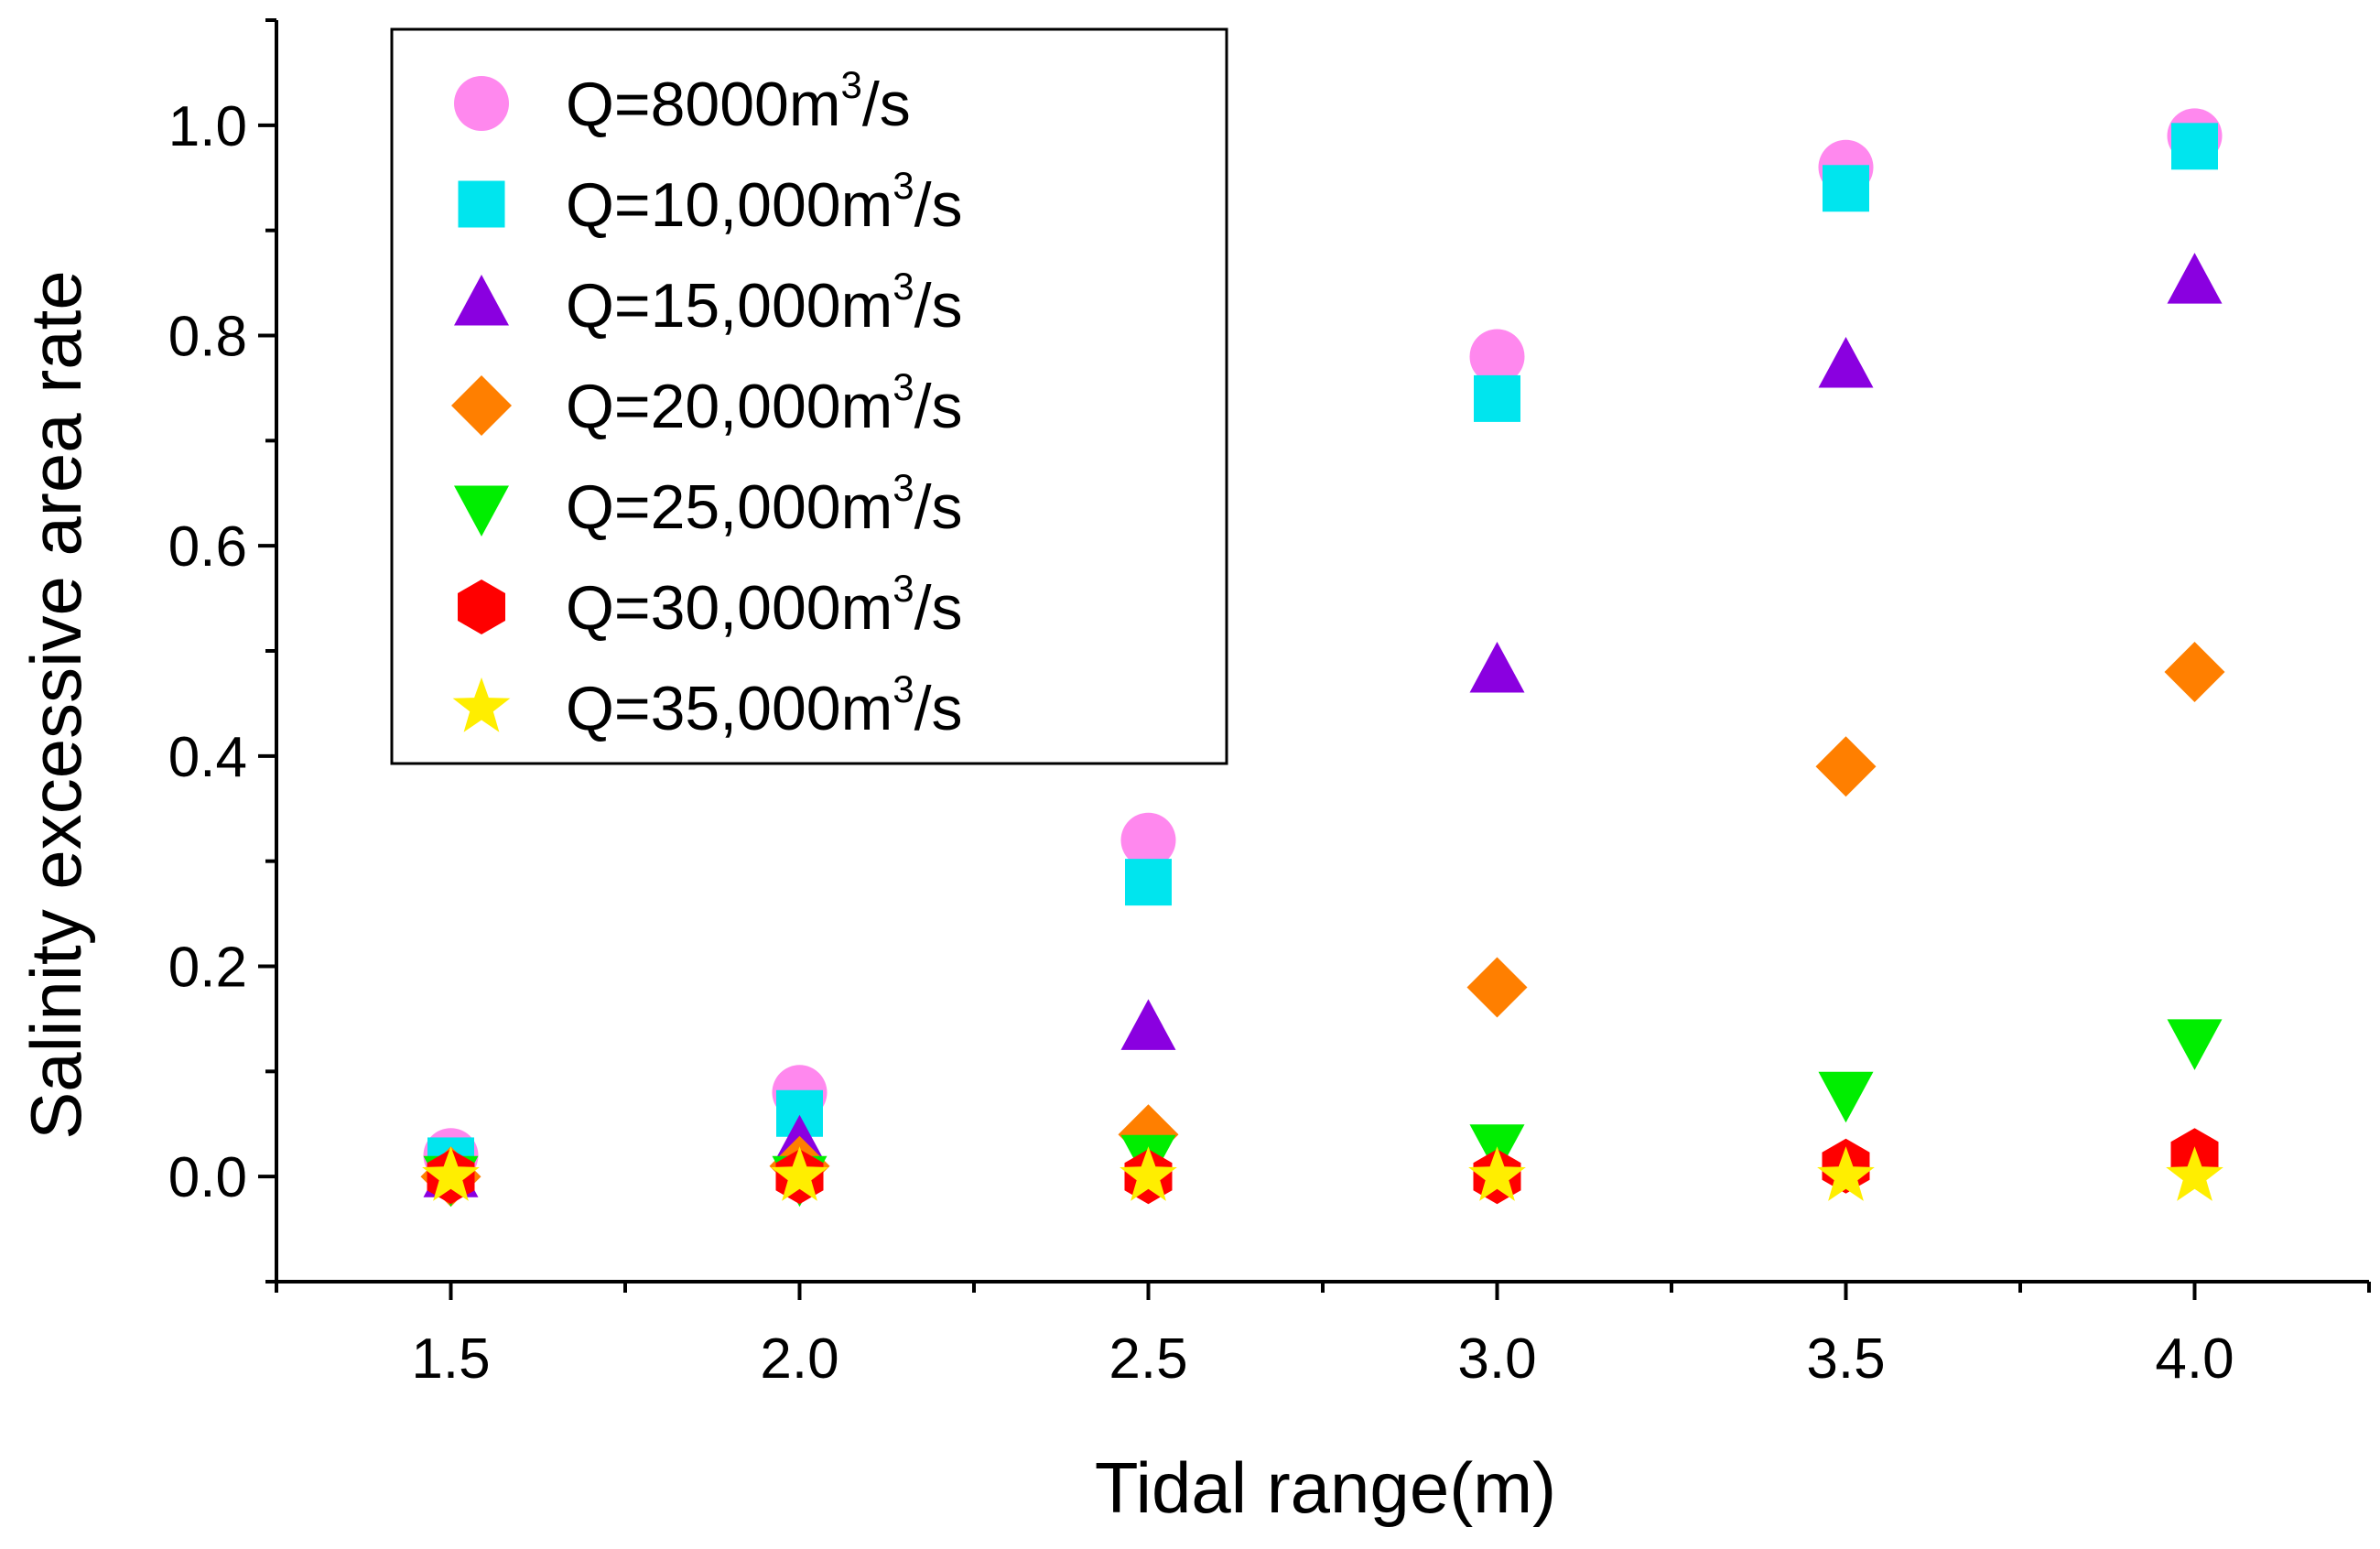  What do you see at coordinates (207, 126) in the screenshot?
I see `y-tick-label: 1.0` at bounding box center [207, 126].